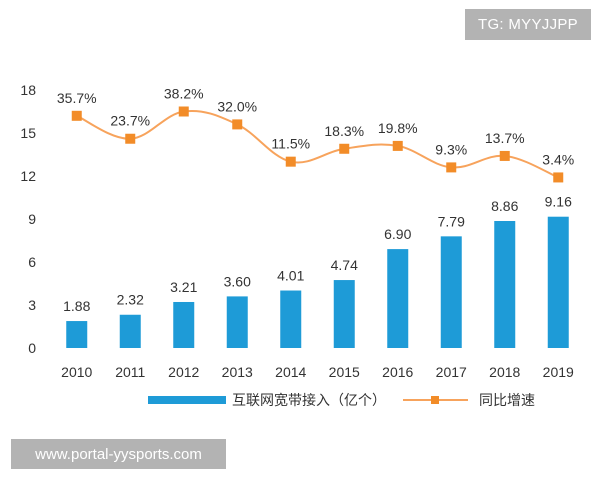 The height and width of the screenshot is (480, 600). I want to click on line-value-label: 3.4%, so click(558, 159).